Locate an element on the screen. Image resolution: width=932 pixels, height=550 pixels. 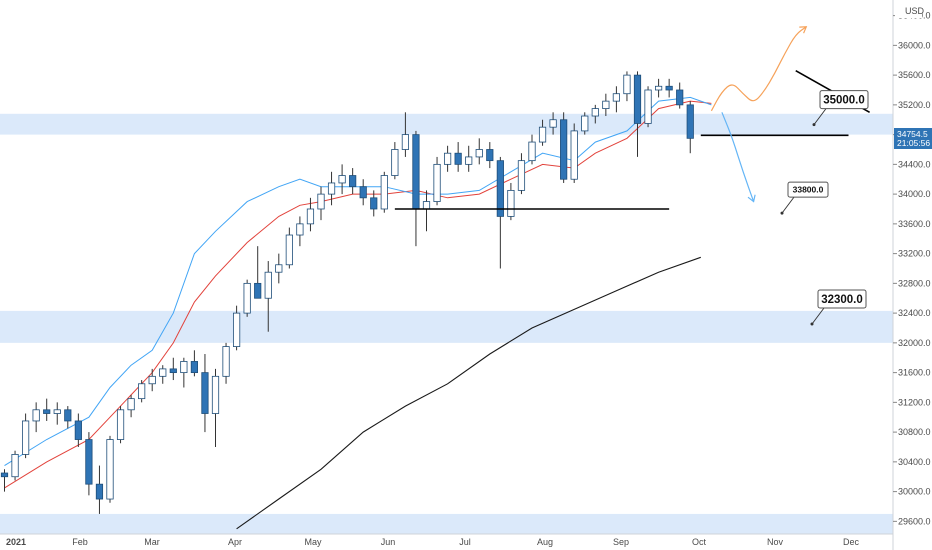
y-tick-label: 31600.0 is located at coordinates (914, 373).